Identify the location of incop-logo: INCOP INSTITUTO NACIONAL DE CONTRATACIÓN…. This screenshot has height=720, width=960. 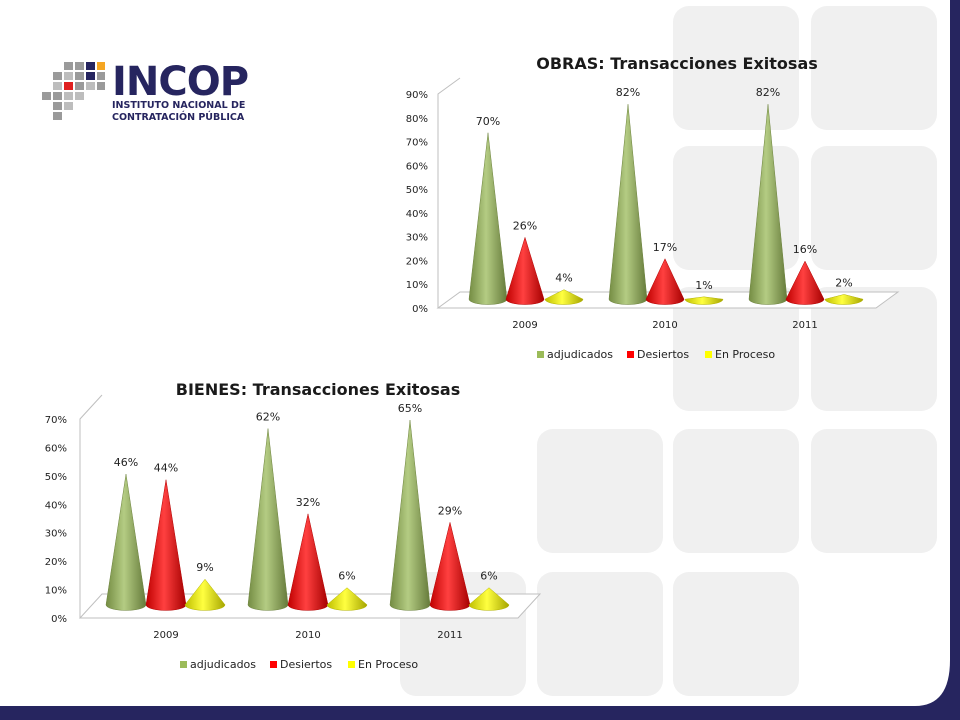
(150, 95).